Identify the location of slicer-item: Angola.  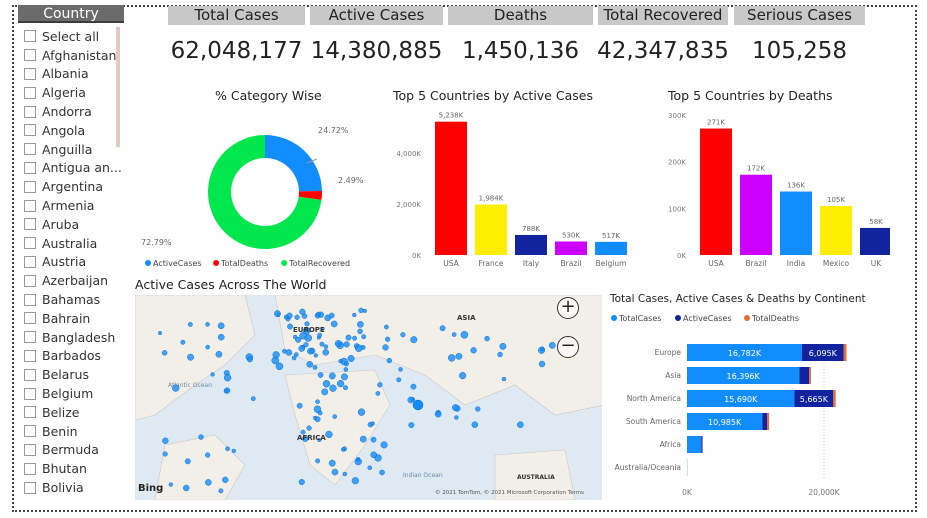
(74, 130).